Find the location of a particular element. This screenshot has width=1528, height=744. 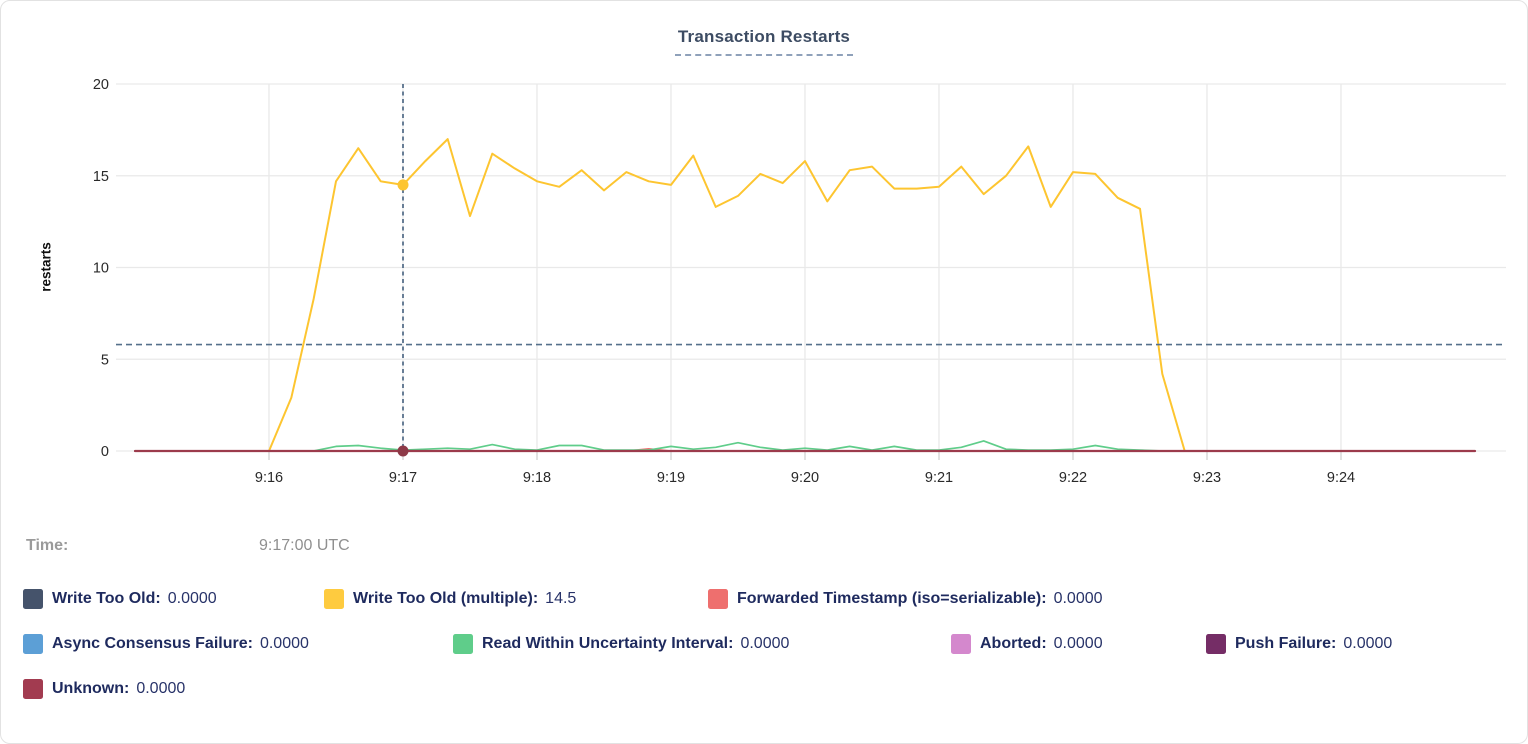

legend-value: 14.5 is located at coordinates (561, 598).